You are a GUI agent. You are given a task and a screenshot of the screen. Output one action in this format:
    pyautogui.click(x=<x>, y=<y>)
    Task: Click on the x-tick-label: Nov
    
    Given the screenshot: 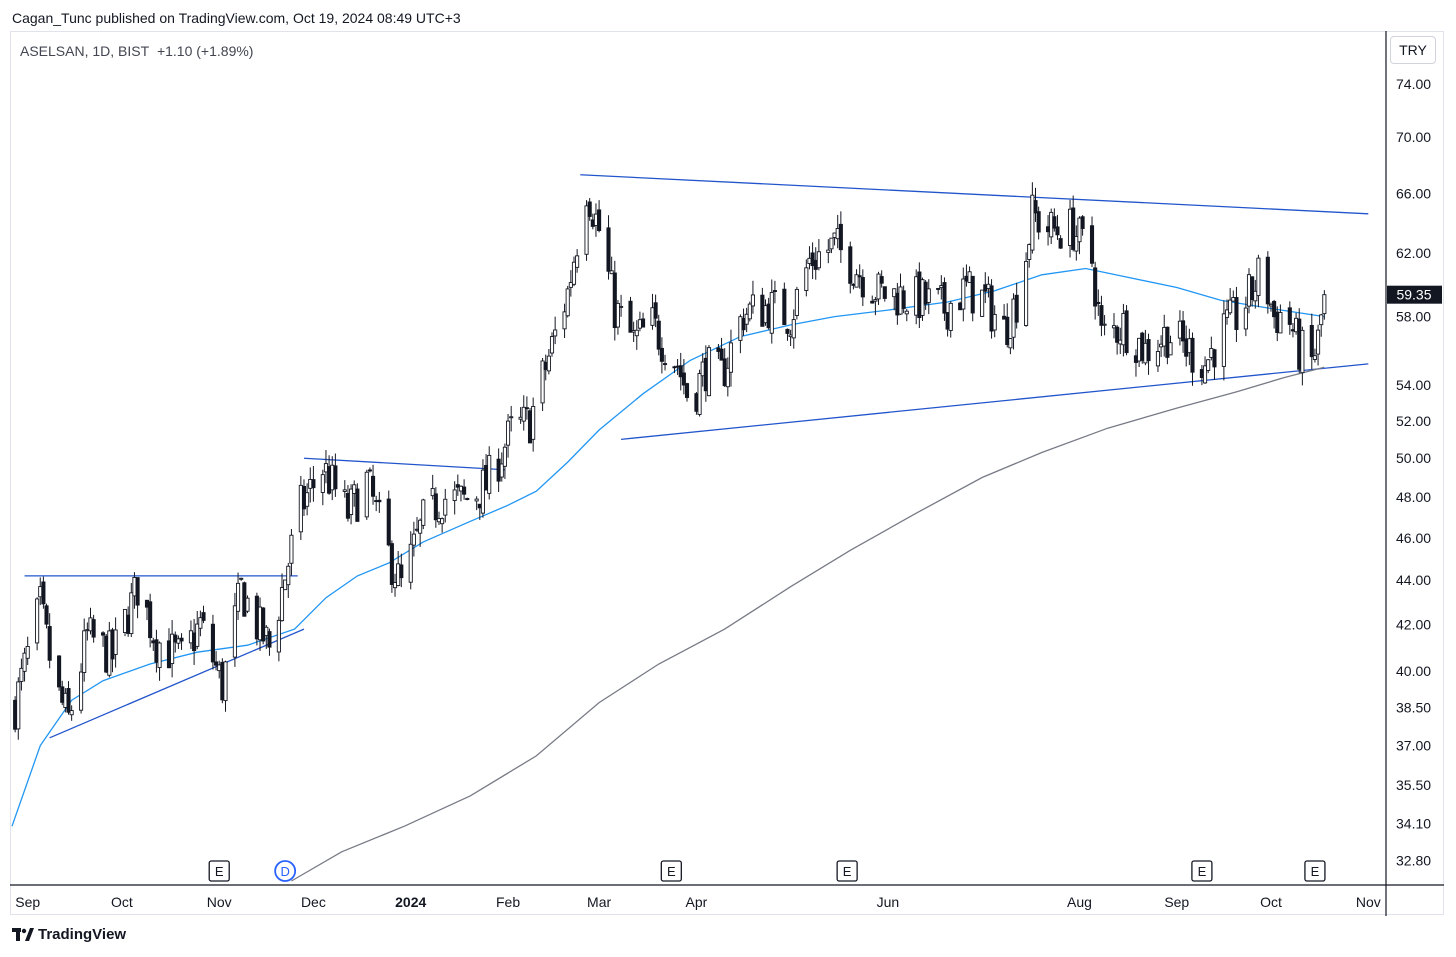 What is the action you would take?
    pyautogui.click(x=1368, y=902)
    